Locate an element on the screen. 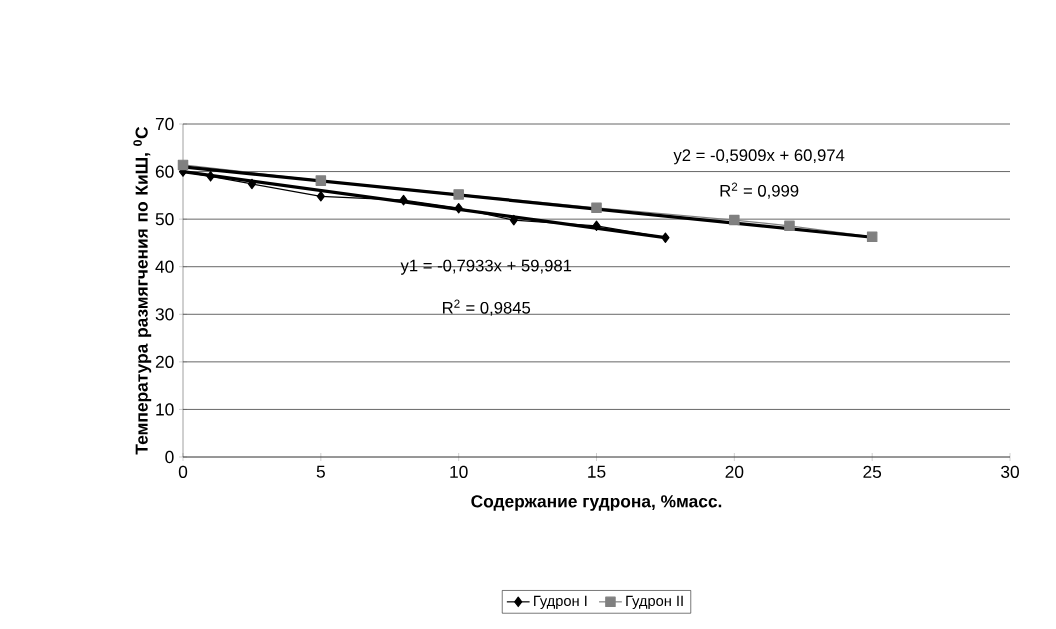 Image resolution: width=1056 pixels, height=629 pixels. y-tick-label: 70 is located at coordinates (164, 124).